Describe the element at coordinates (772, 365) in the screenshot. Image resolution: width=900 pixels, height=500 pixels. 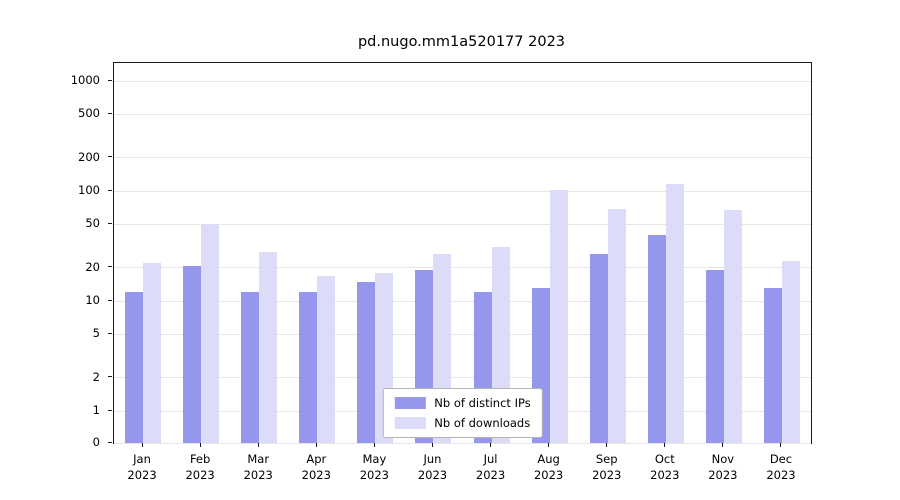
I see `bar-distinct-ips-dec` at that location.